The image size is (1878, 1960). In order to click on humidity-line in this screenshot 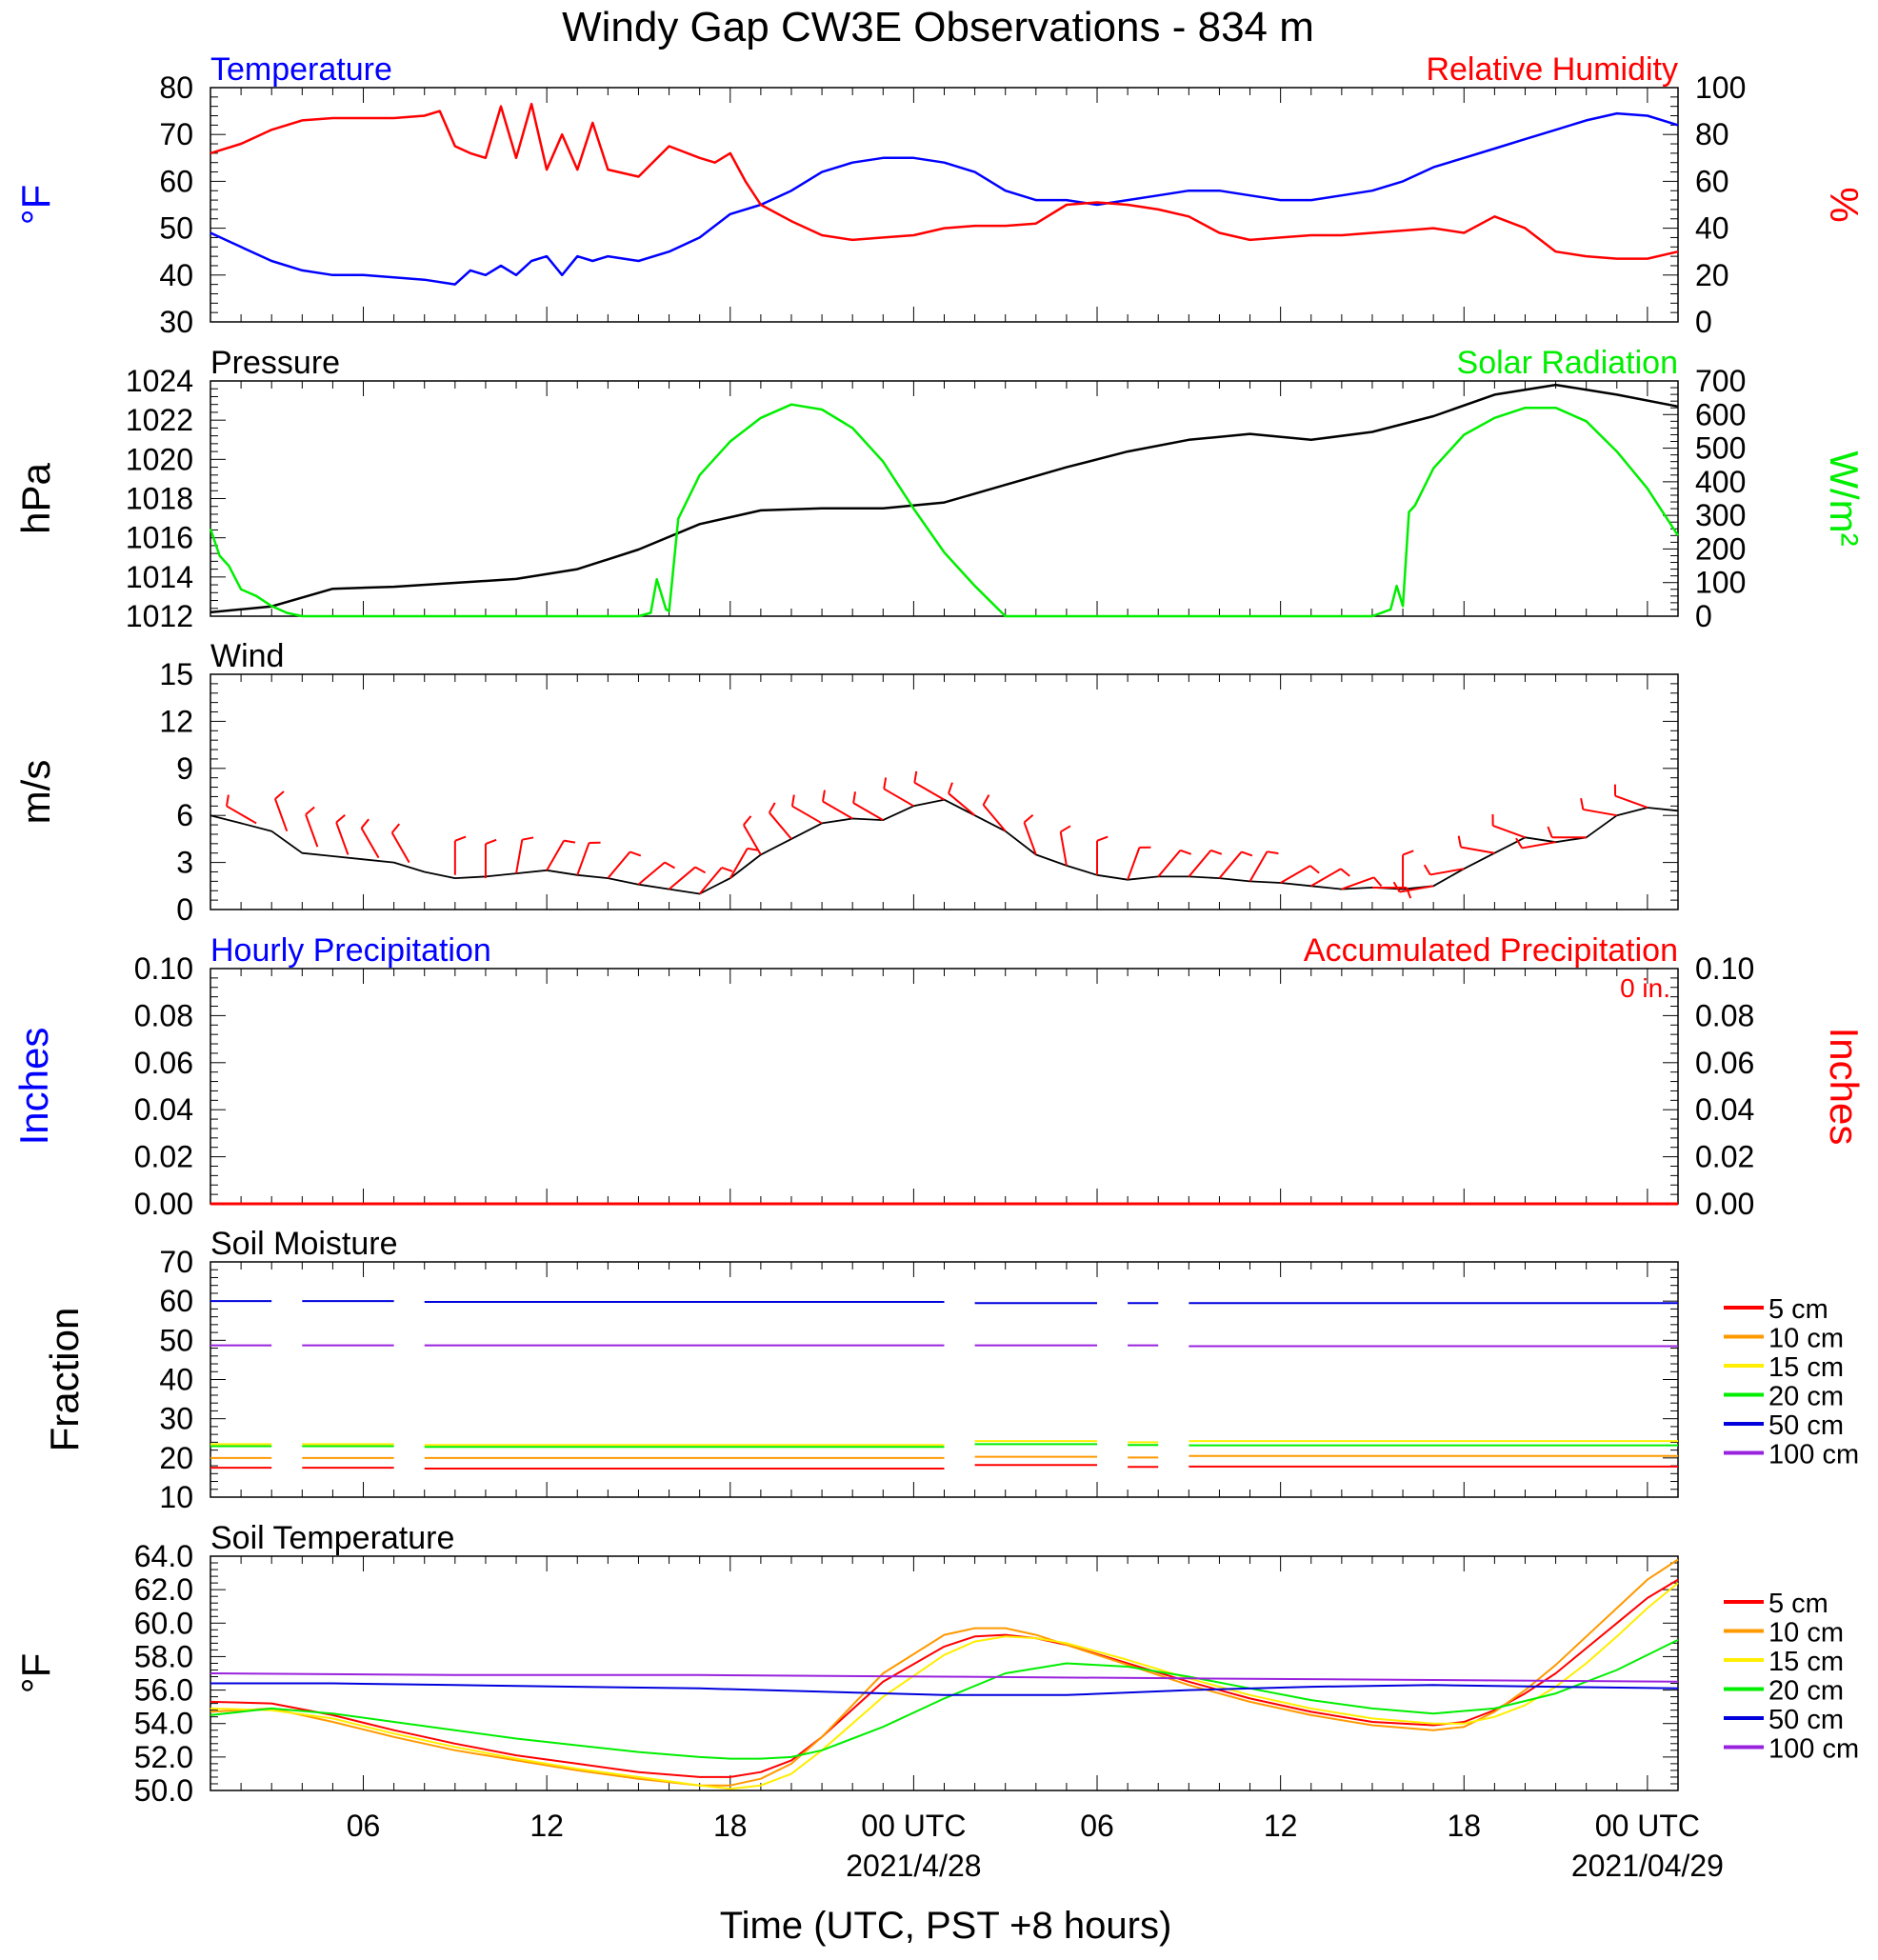, I will do `click(944, 181)`.